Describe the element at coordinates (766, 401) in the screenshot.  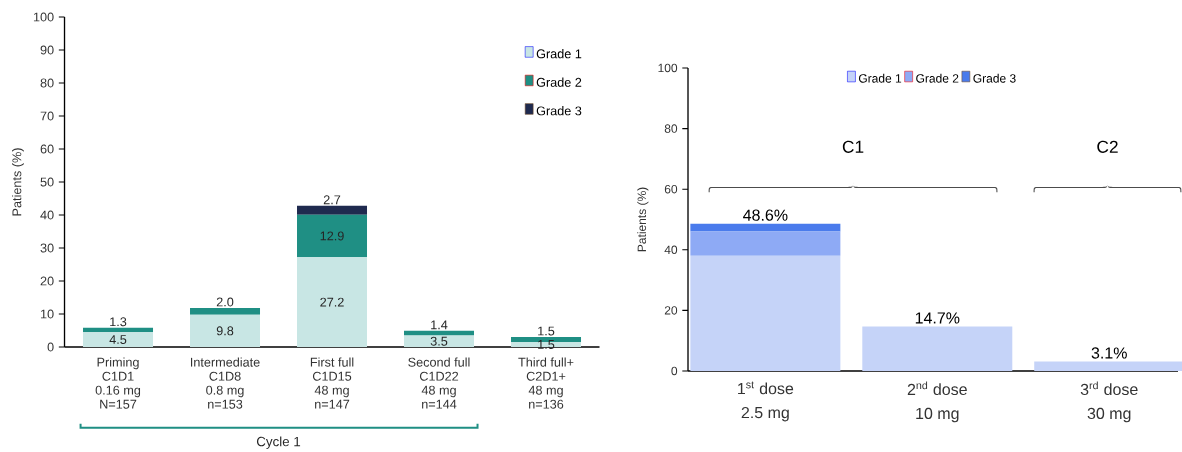
I see `x-tick-label: 1$^{st}$ dose 2.5 mg` at that location.